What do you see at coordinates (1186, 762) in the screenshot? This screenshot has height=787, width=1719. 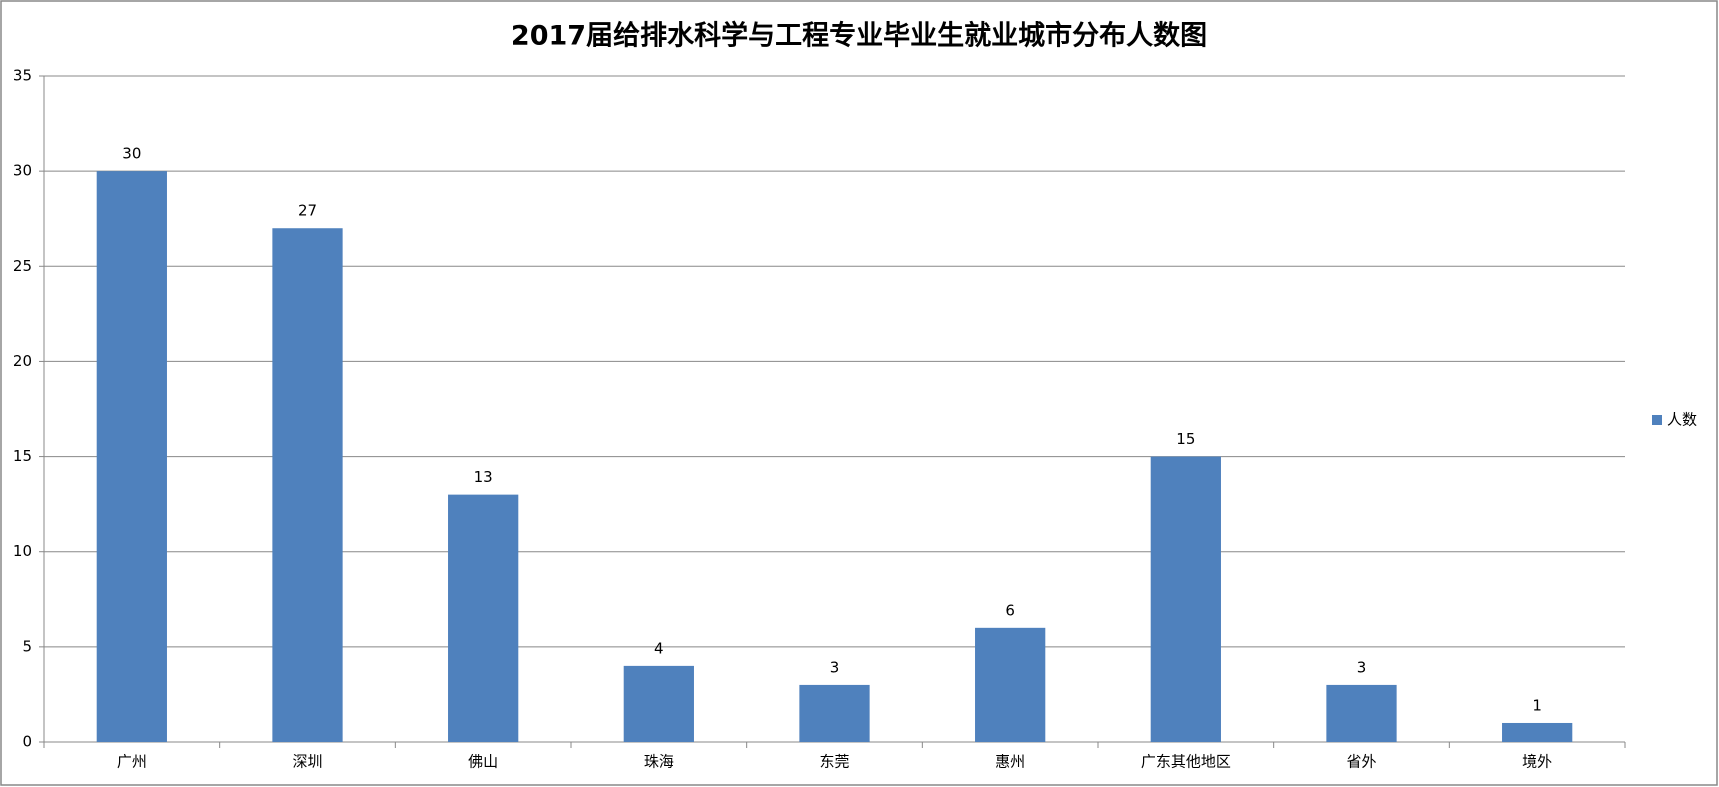 I see `x-tick-label: 广东其他地区` at bounding box center [1186, 762].